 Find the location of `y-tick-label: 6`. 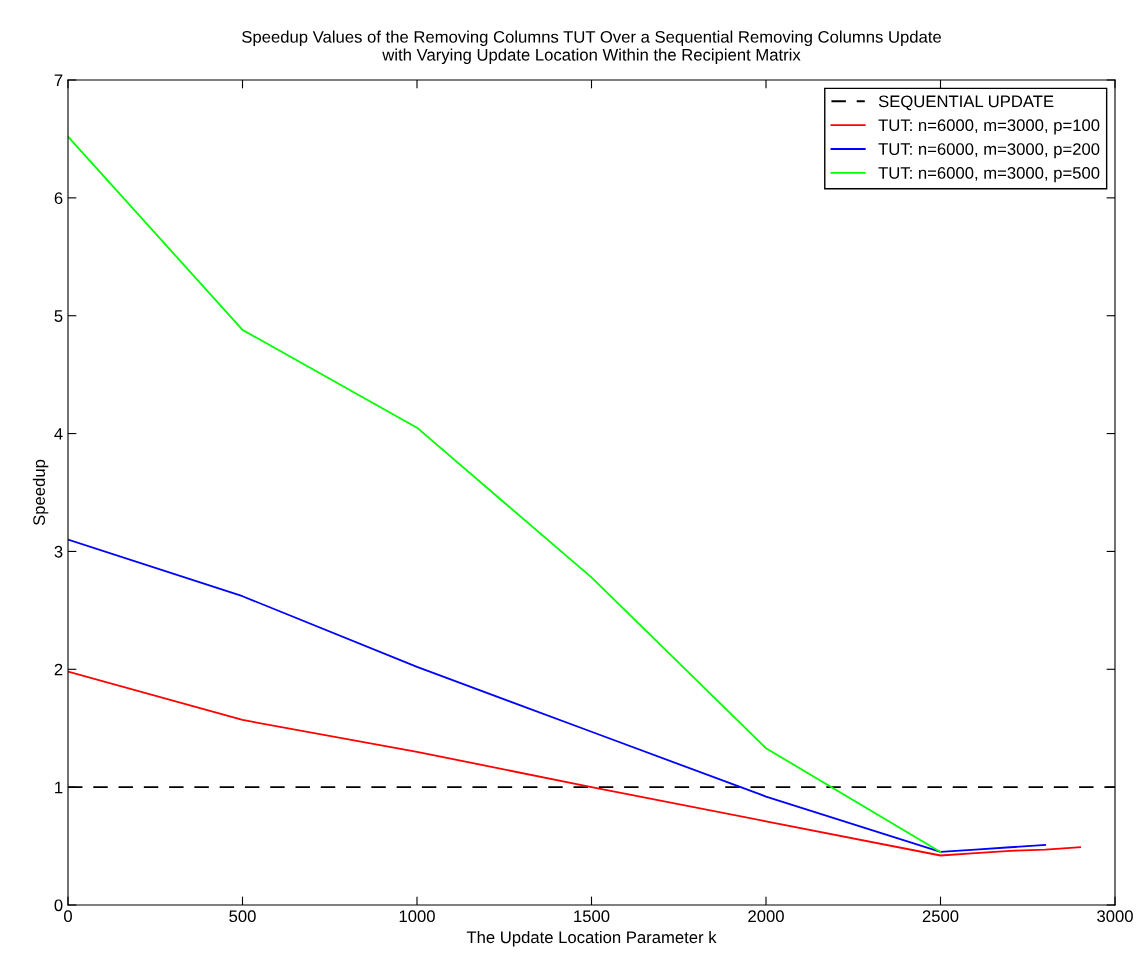

y-tick-label: 6 is located at coordinates (58, 198).